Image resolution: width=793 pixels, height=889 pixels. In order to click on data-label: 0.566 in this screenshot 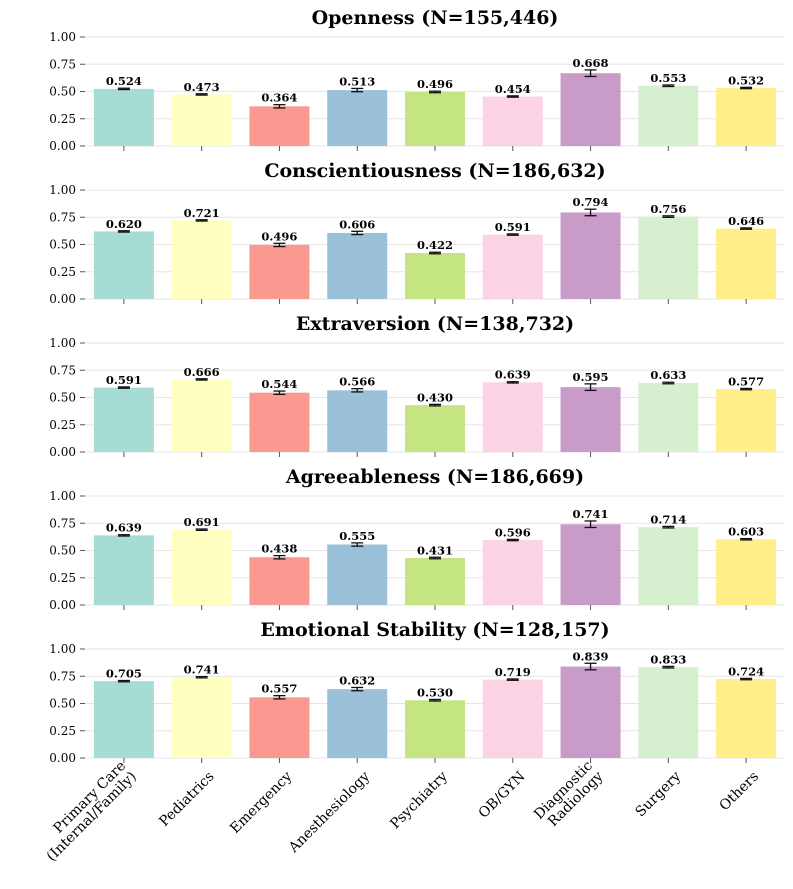, I will do `click(357, 382)`.